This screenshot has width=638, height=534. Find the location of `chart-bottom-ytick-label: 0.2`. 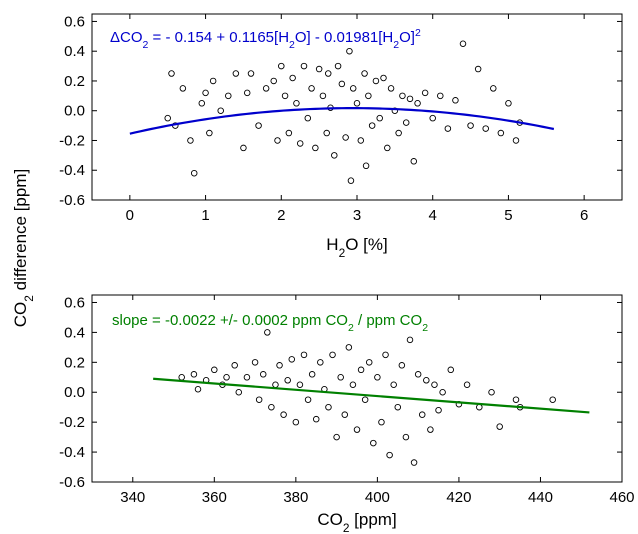

chart-bottom-ytick-label: 0.2 is located at coordinates (74, 362).